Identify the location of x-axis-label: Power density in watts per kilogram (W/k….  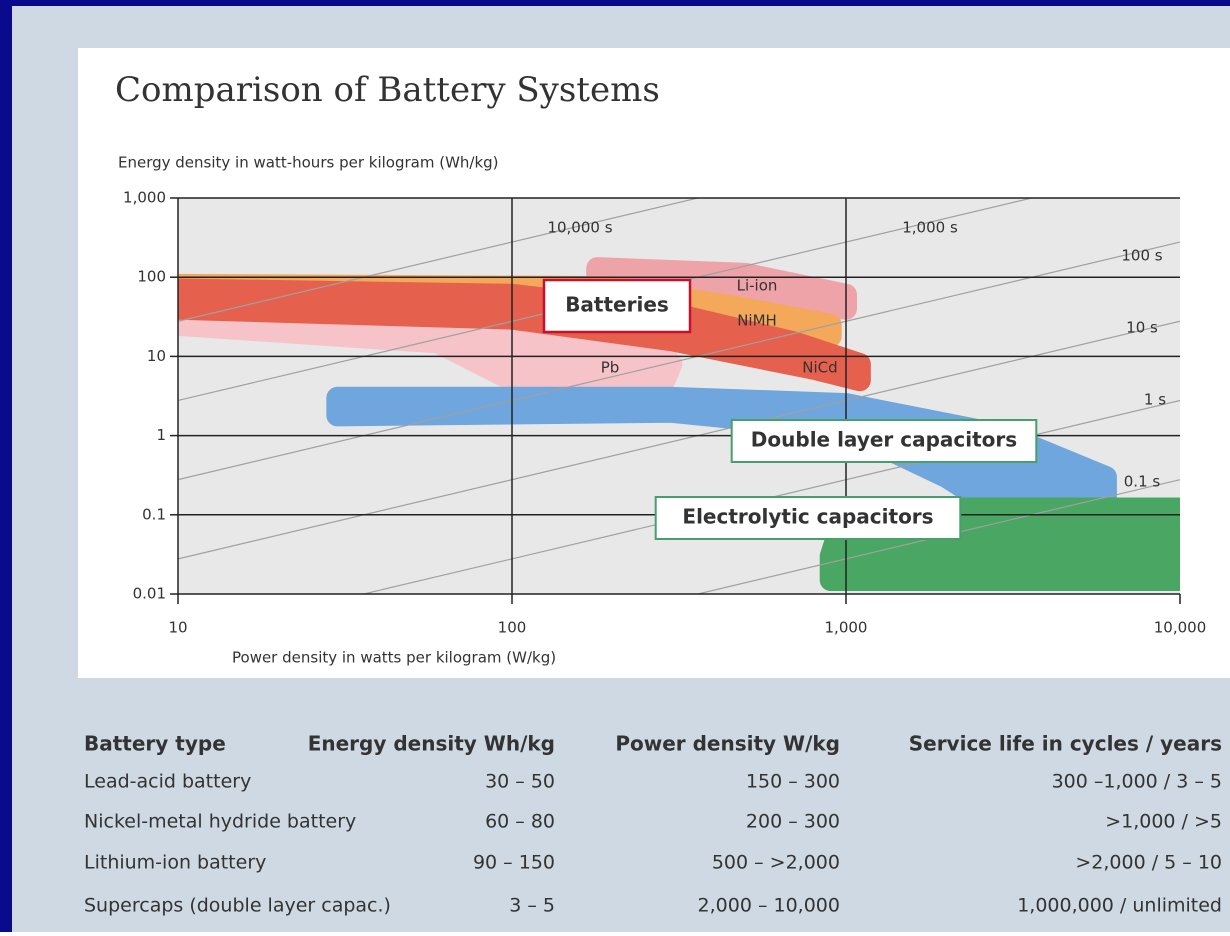
(394, 658).